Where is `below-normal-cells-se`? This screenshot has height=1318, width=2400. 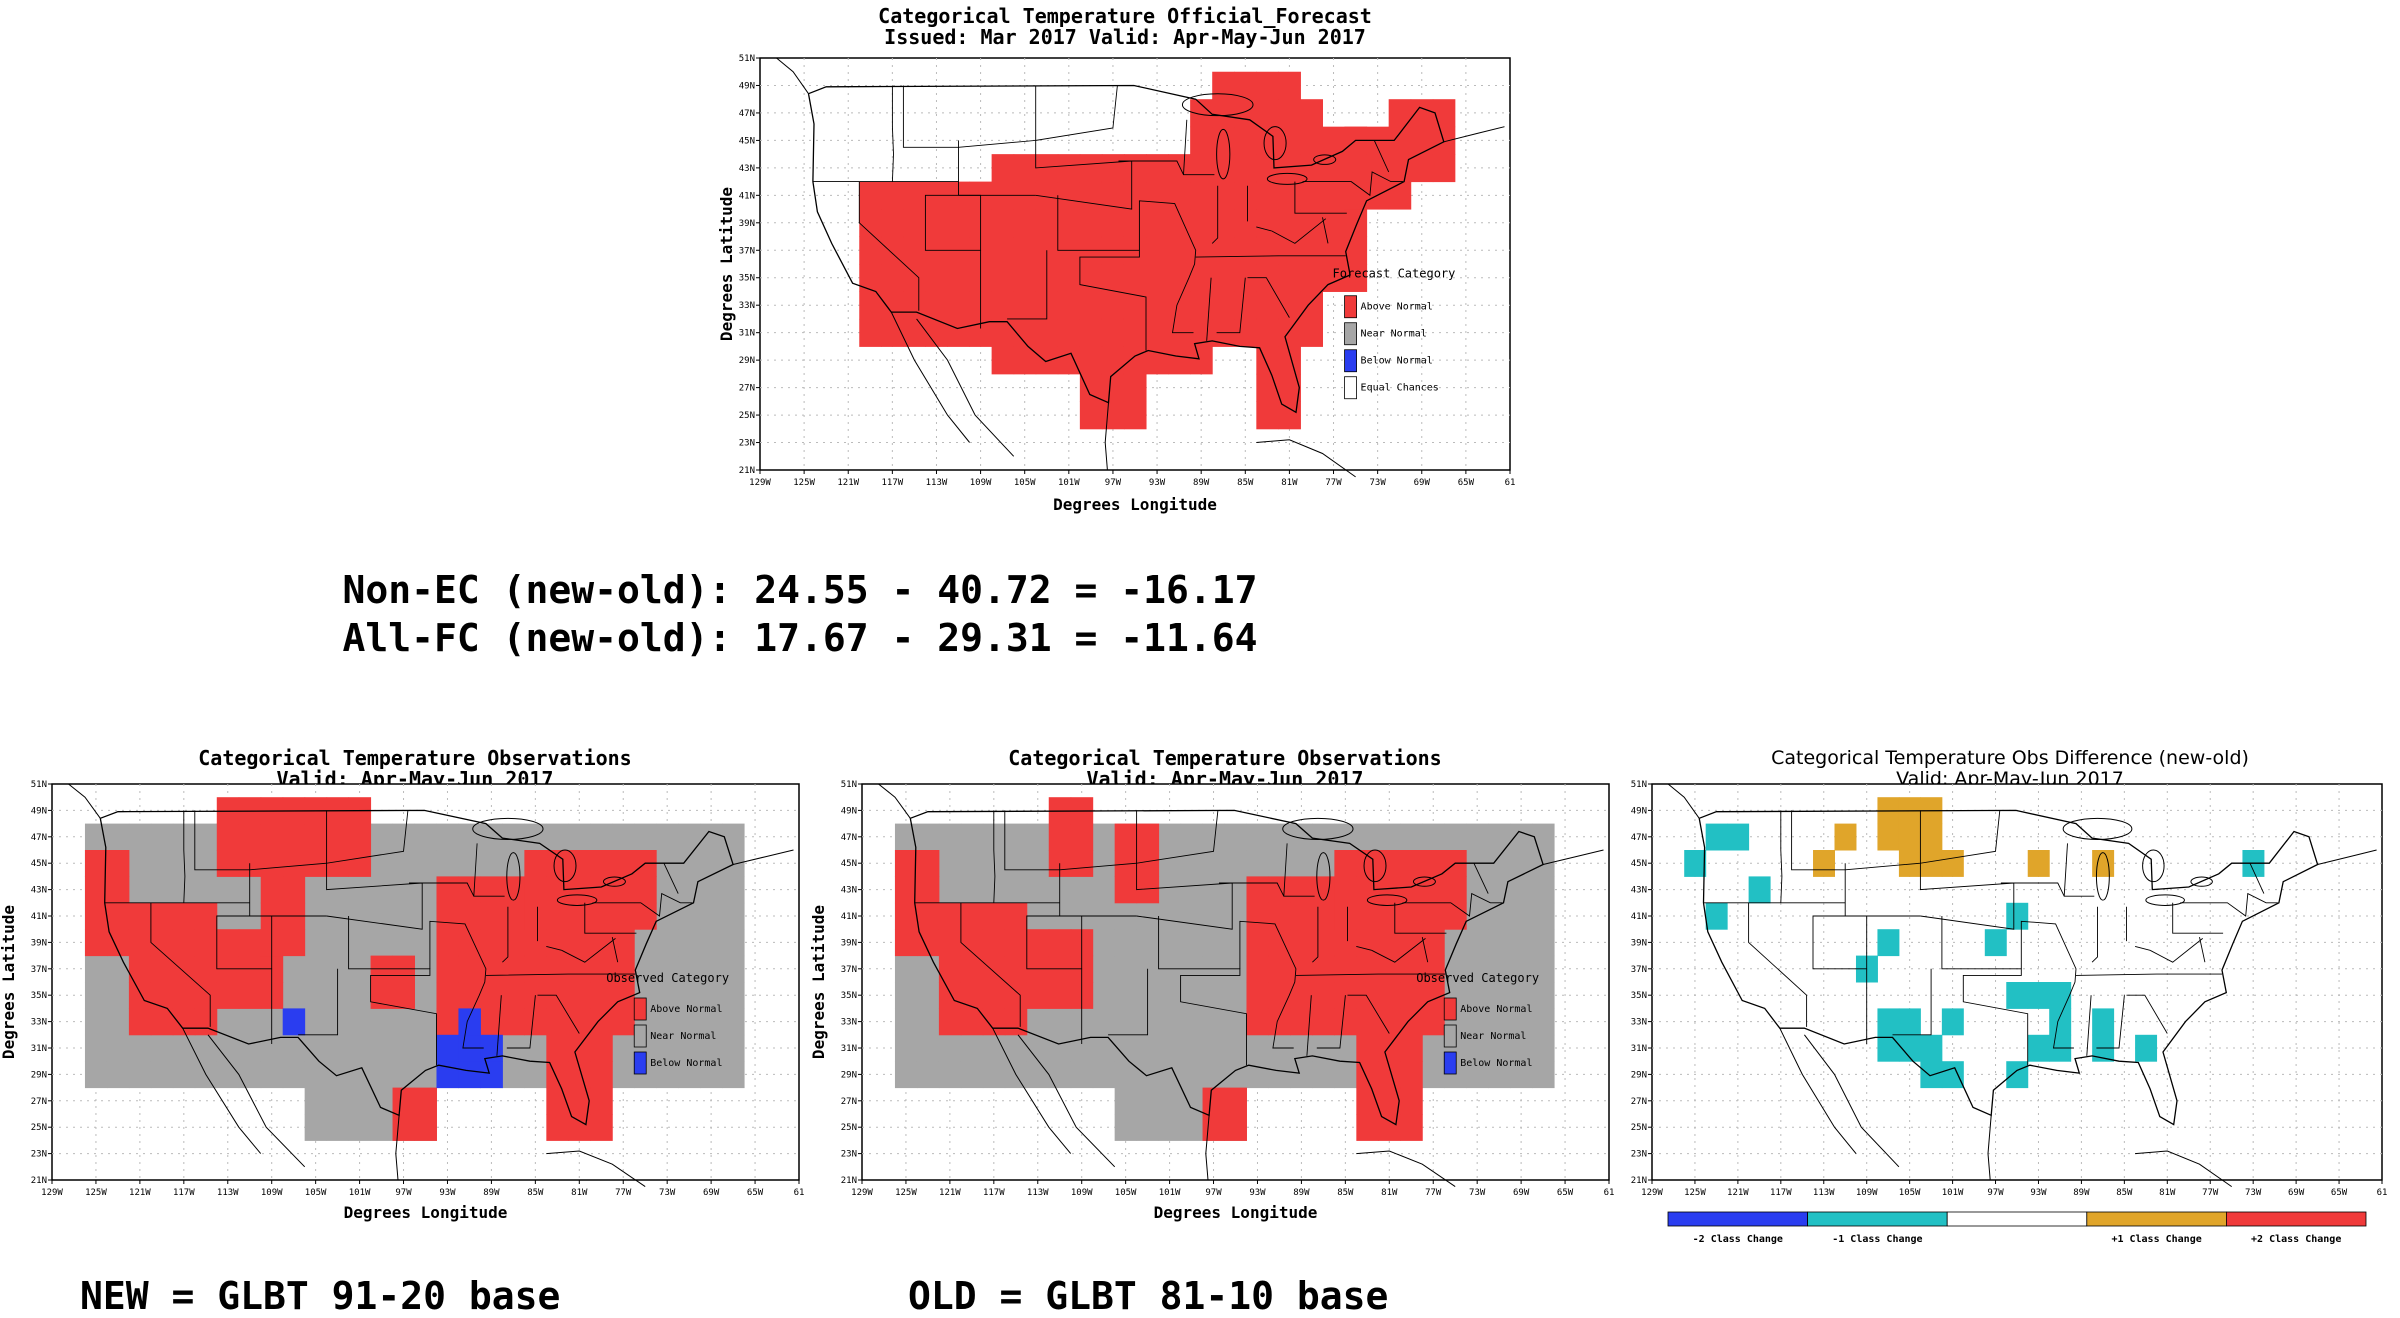 below-normal-cells-se is located at coordinates (469, 1048).